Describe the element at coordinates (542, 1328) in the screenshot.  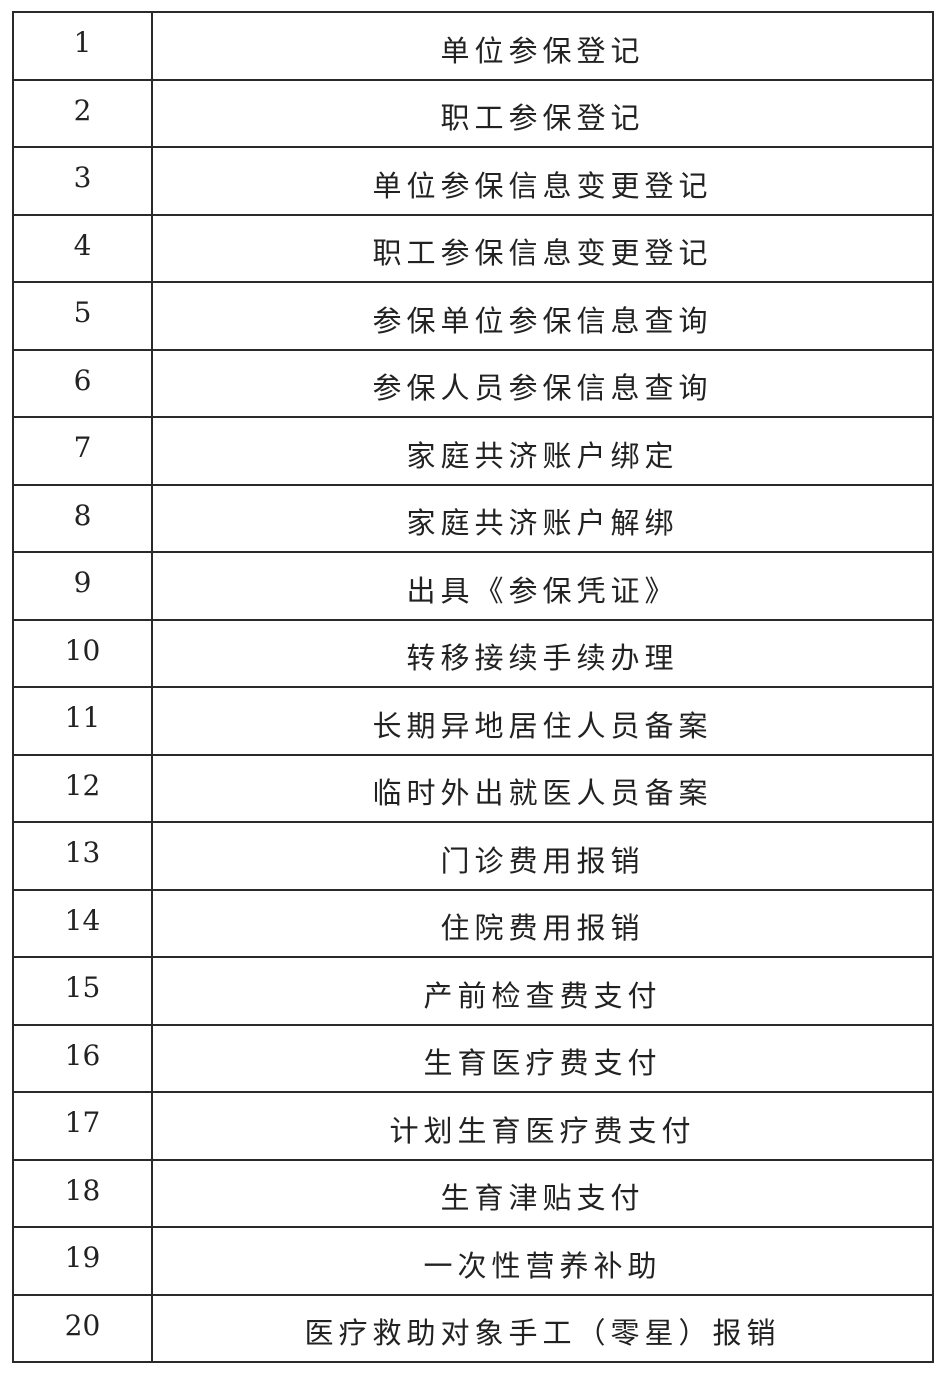
I see `service-item: 医疗救助对象手工（零星）报销` at that location.